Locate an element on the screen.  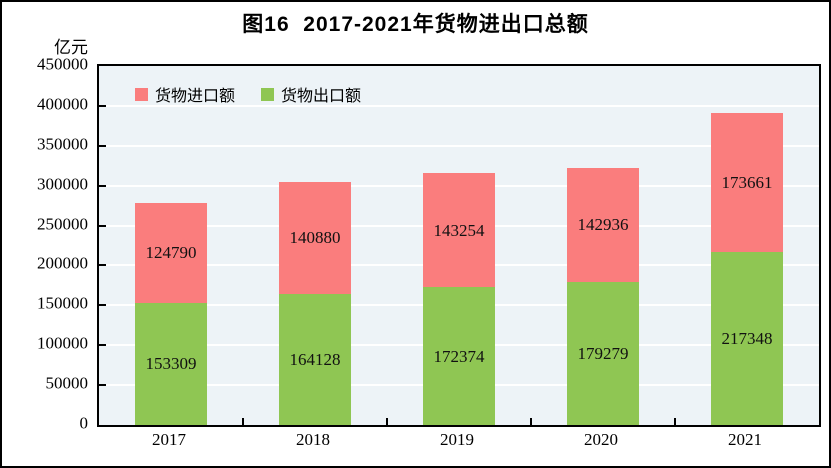
y-axis-label-350000: 350000 is located at coordinates (62, 144).